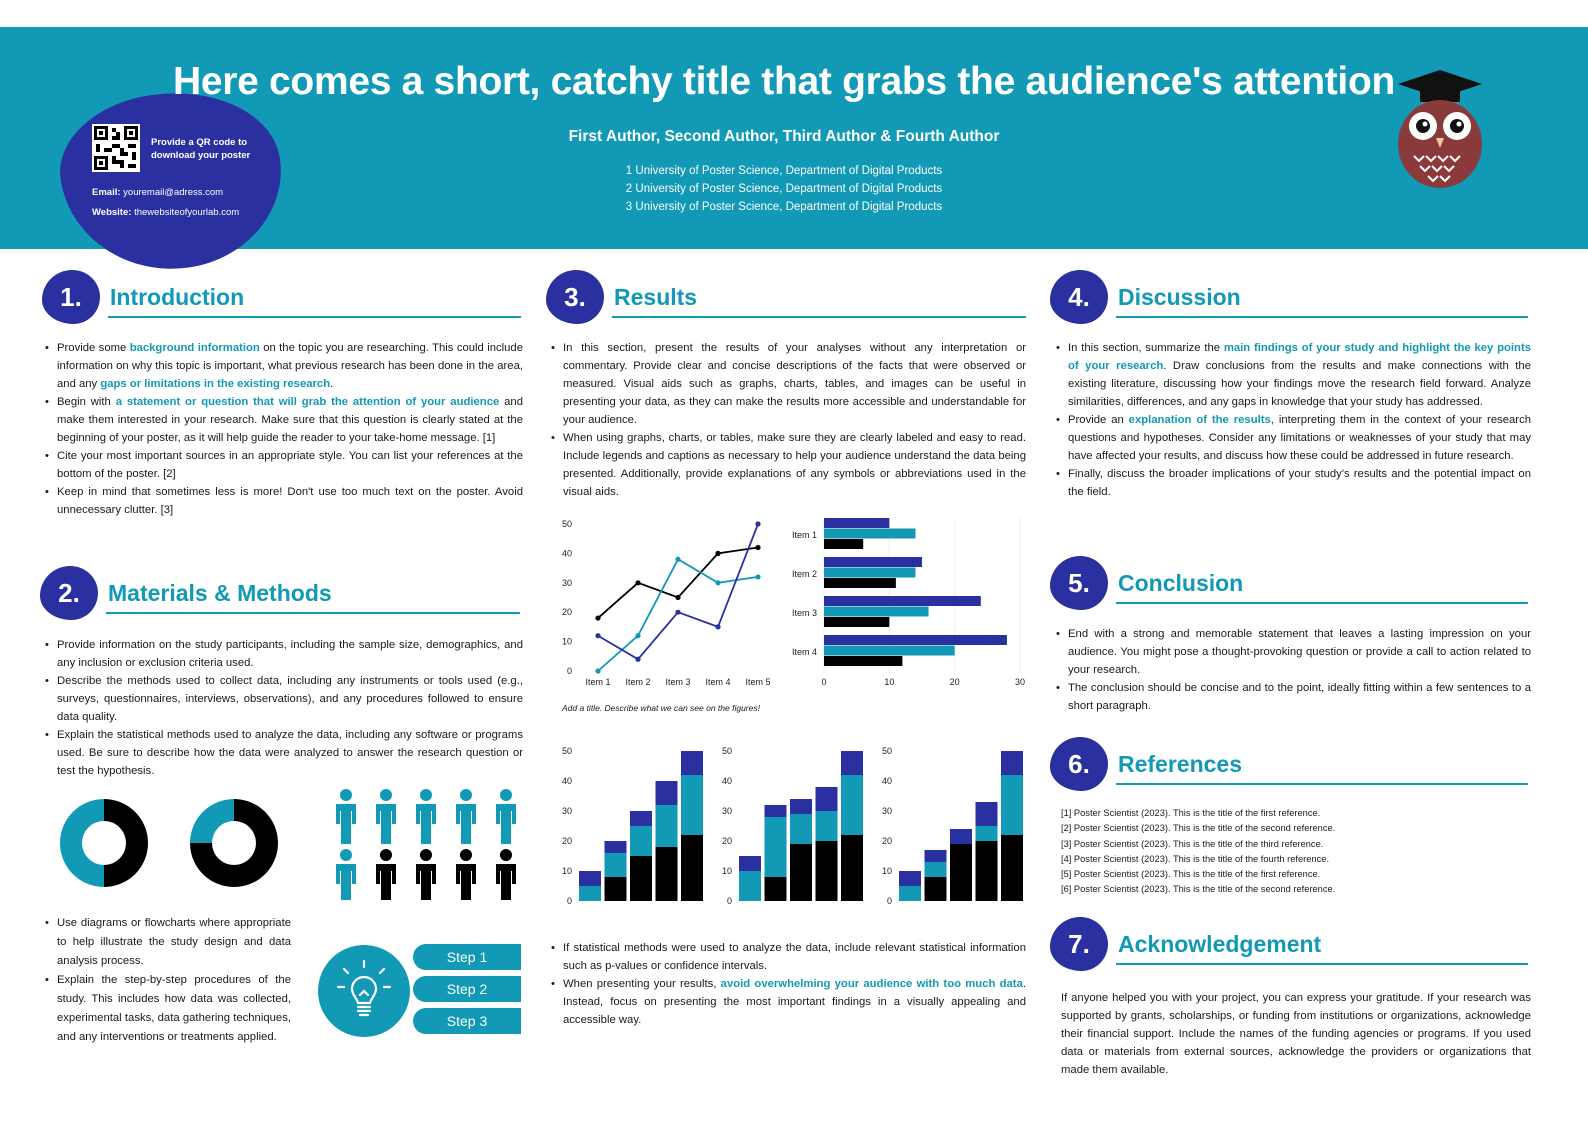  Describe the element at coordinates (220, 593) in the screenshot. I see `section-title: Materials & Methods` at that location.